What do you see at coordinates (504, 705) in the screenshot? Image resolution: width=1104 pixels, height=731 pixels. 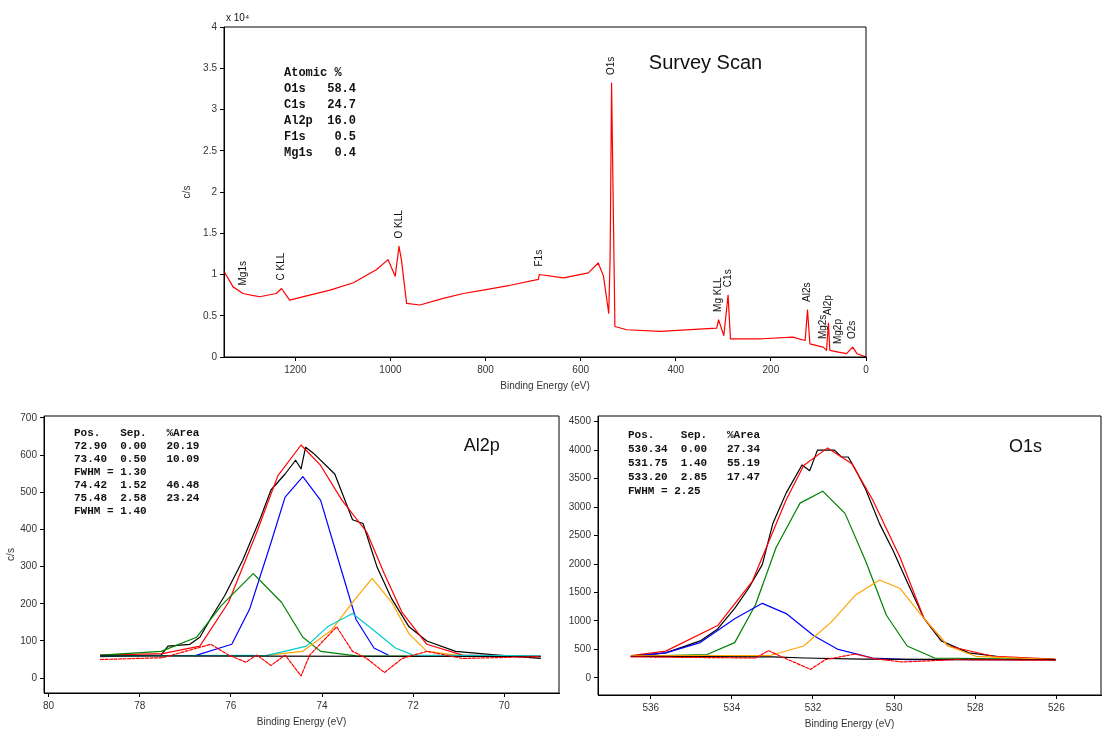 I see `x-tick-label: 70` at bounding box center [504, 705].